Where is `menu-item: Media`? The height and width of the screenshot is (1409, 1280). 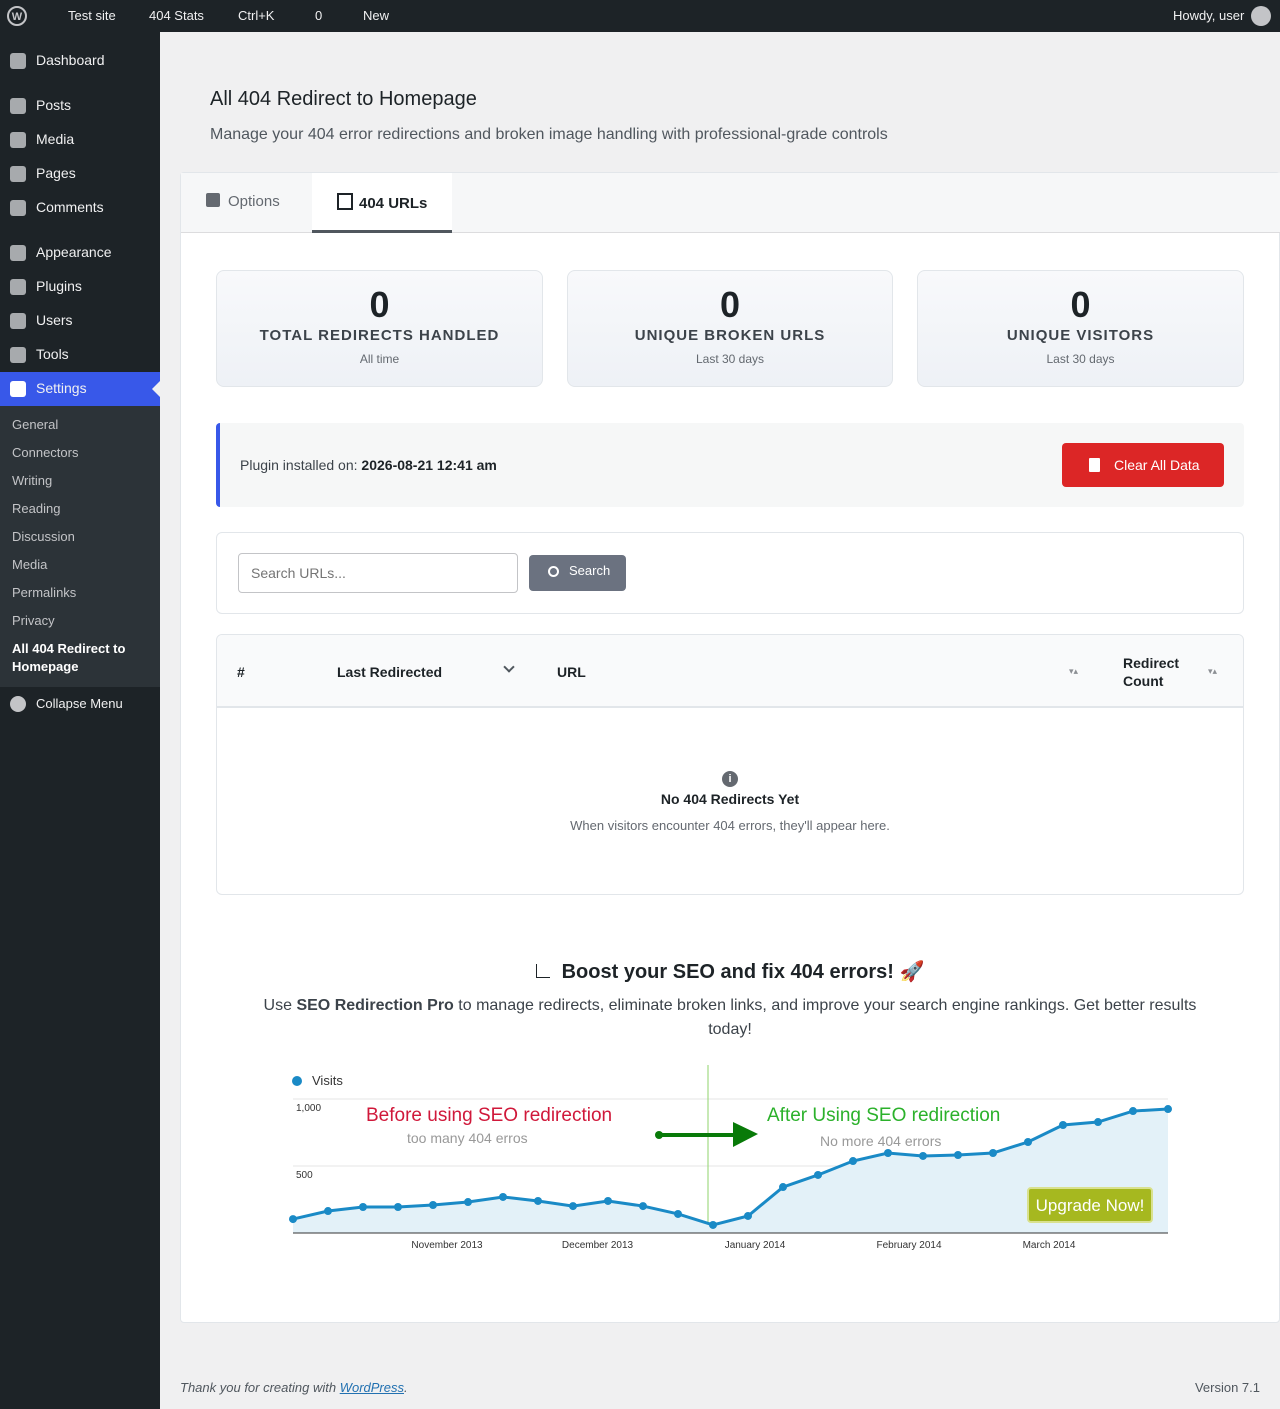 menu-item: Media is located at coordinates (55, 139).